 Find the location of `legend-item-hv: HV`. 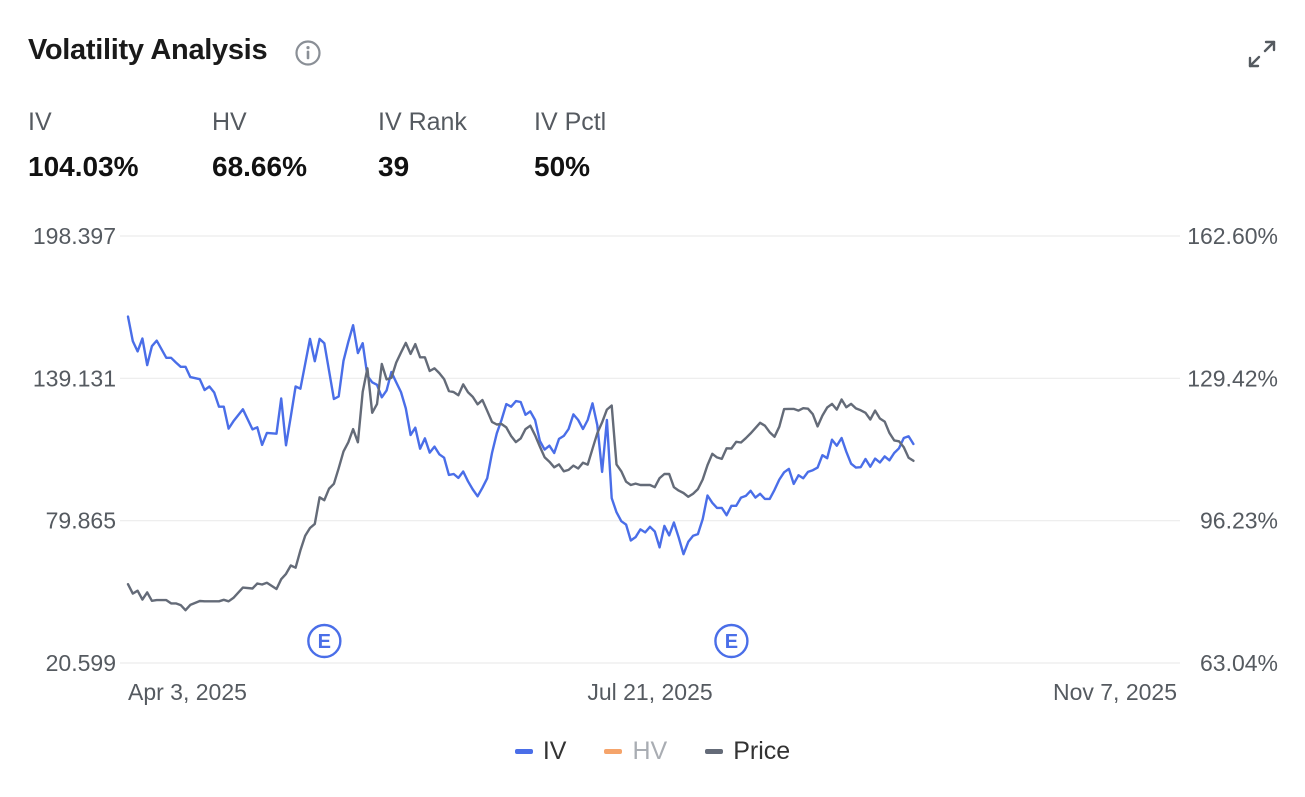

legend-item-hv: HV is located at coordinates (635, 751).